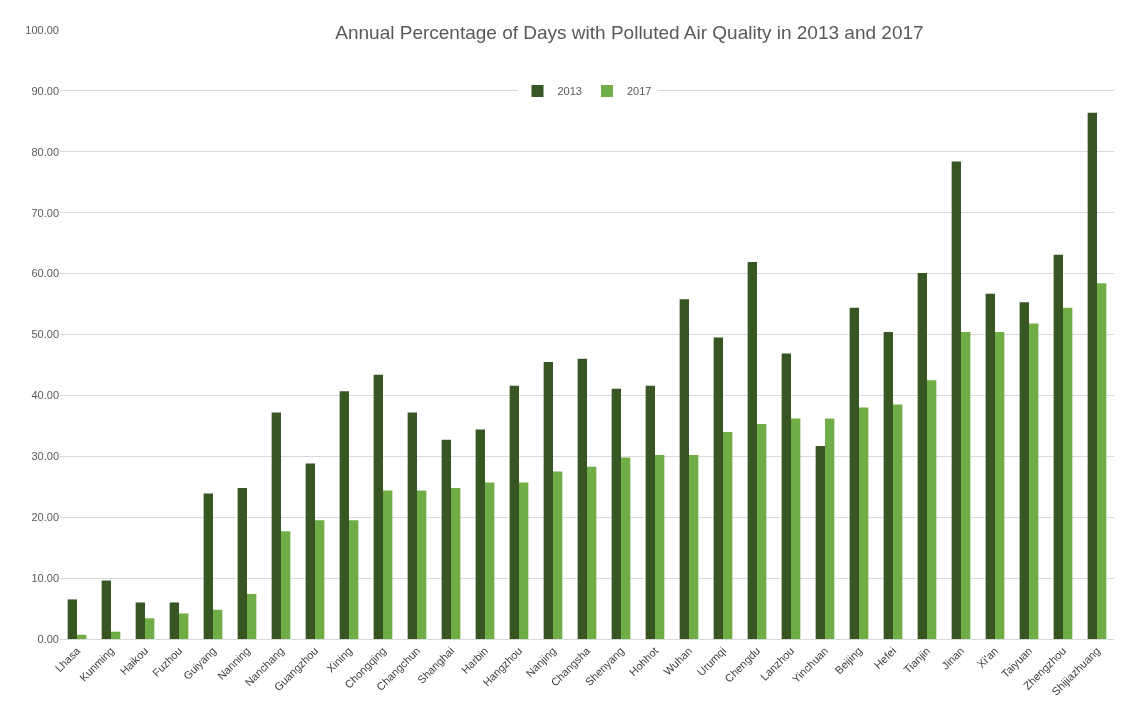 This screenshot has height=719, width=1124. I want to click on y-tick-label: 80.00, so click(45, 151).